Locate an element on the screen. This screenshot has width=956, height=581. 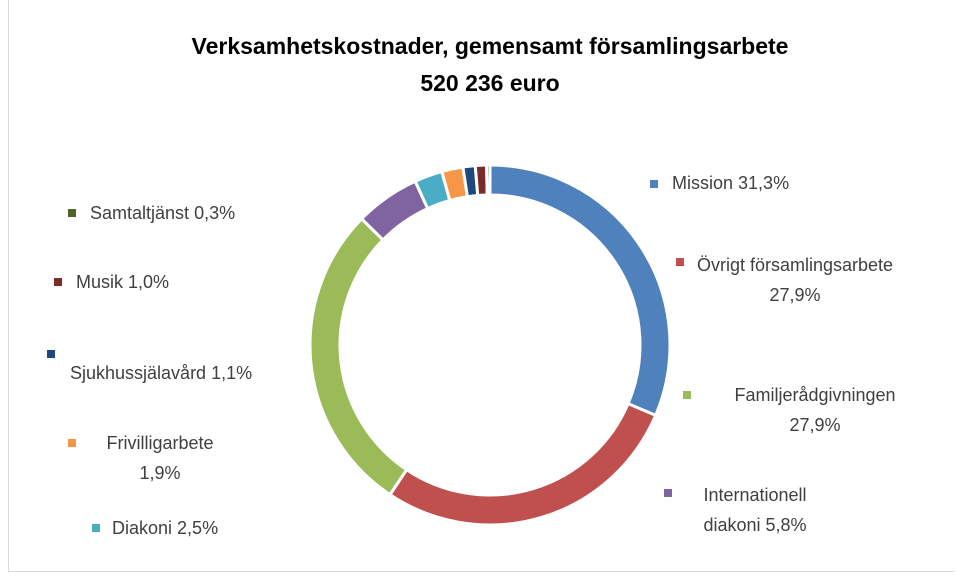
data-label: Familjerådgivningen 27,9% is located at coordinates (815, 410).